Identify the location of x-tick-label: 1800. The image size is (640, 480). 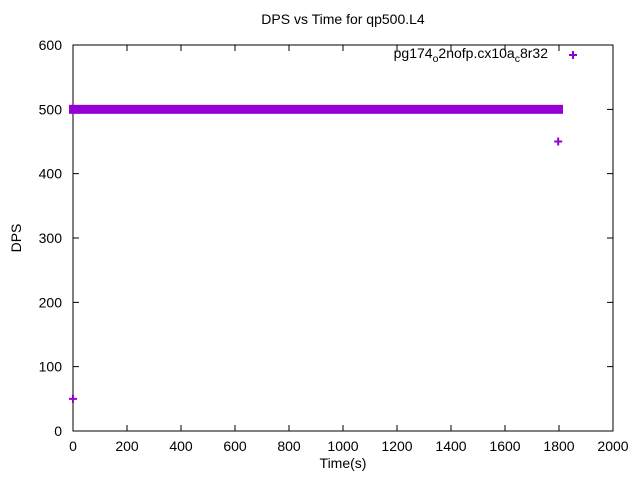
(558, 446).